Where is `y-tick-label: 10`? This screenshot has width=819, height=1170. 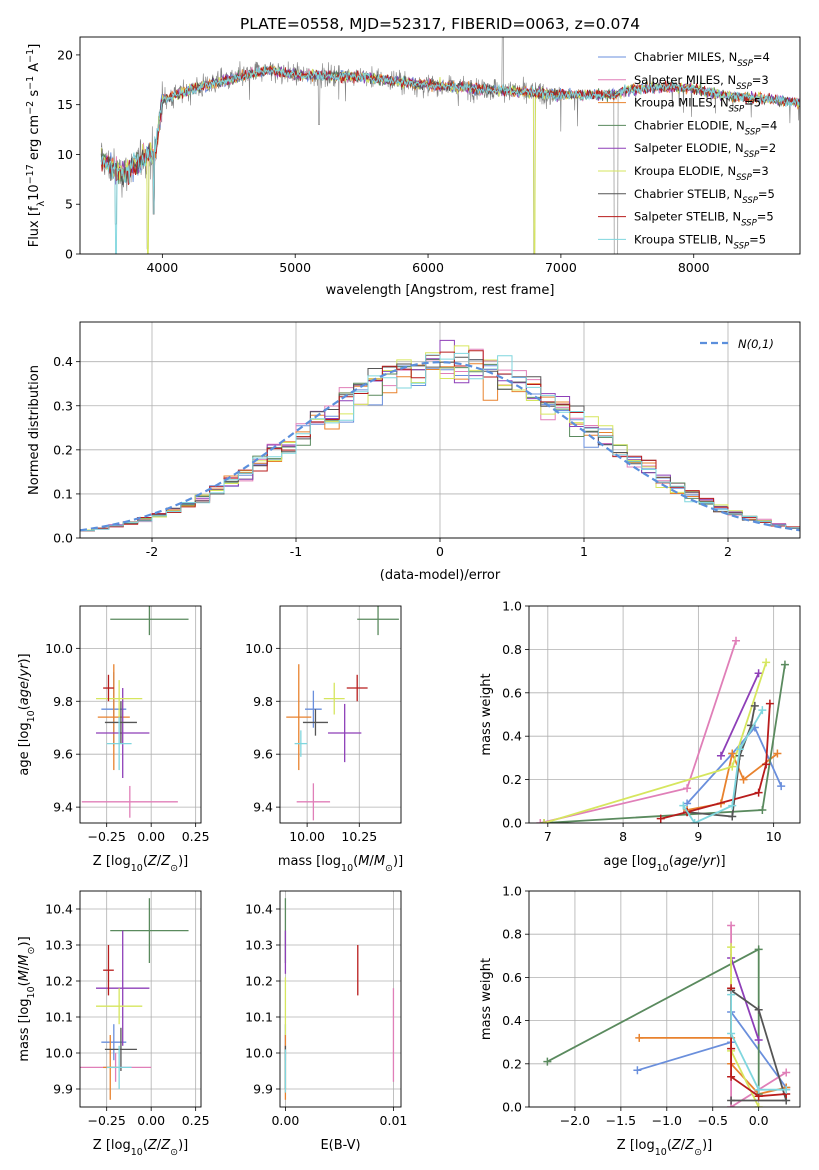 y-tick-label: 10 is located at coordinates (65, 154).